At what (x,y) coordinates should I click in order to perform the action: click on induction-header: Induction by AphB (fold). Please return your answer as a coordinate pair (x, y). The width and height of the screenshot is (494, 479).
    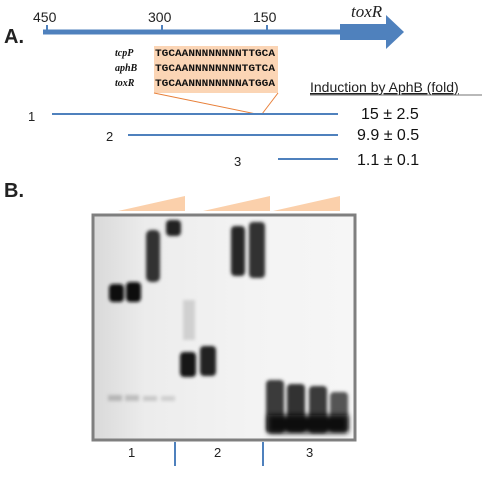
    Looking at the image, I should click on (384, 87).